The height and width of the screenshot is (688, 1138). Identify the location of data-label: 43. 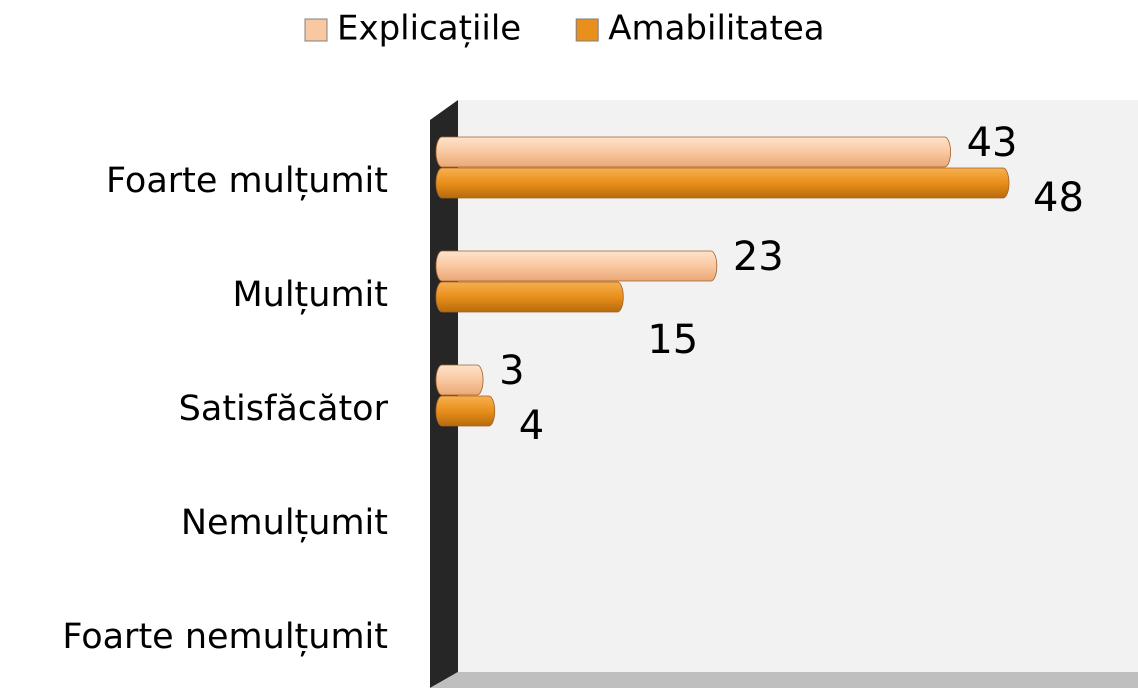
(992, 143).